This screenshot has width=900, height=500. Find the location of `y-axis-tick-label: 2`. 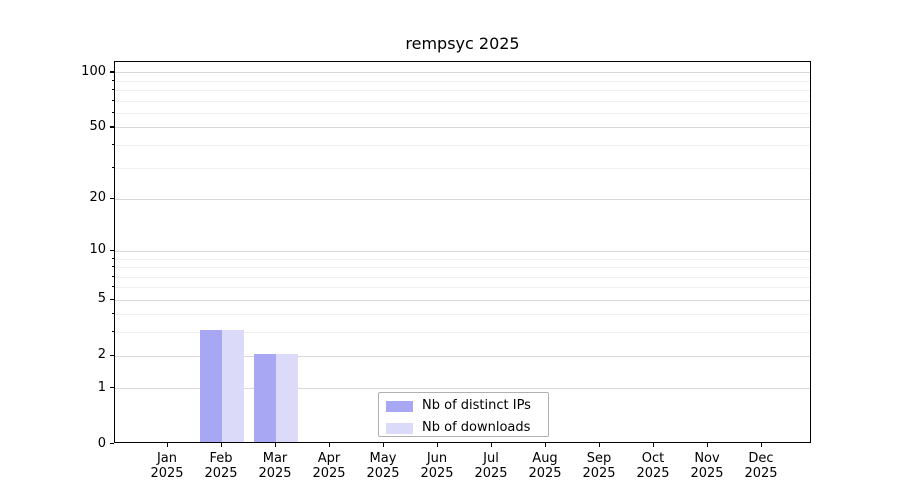

y-axis-tick-label: 2 is located at coordinates (101, 355).